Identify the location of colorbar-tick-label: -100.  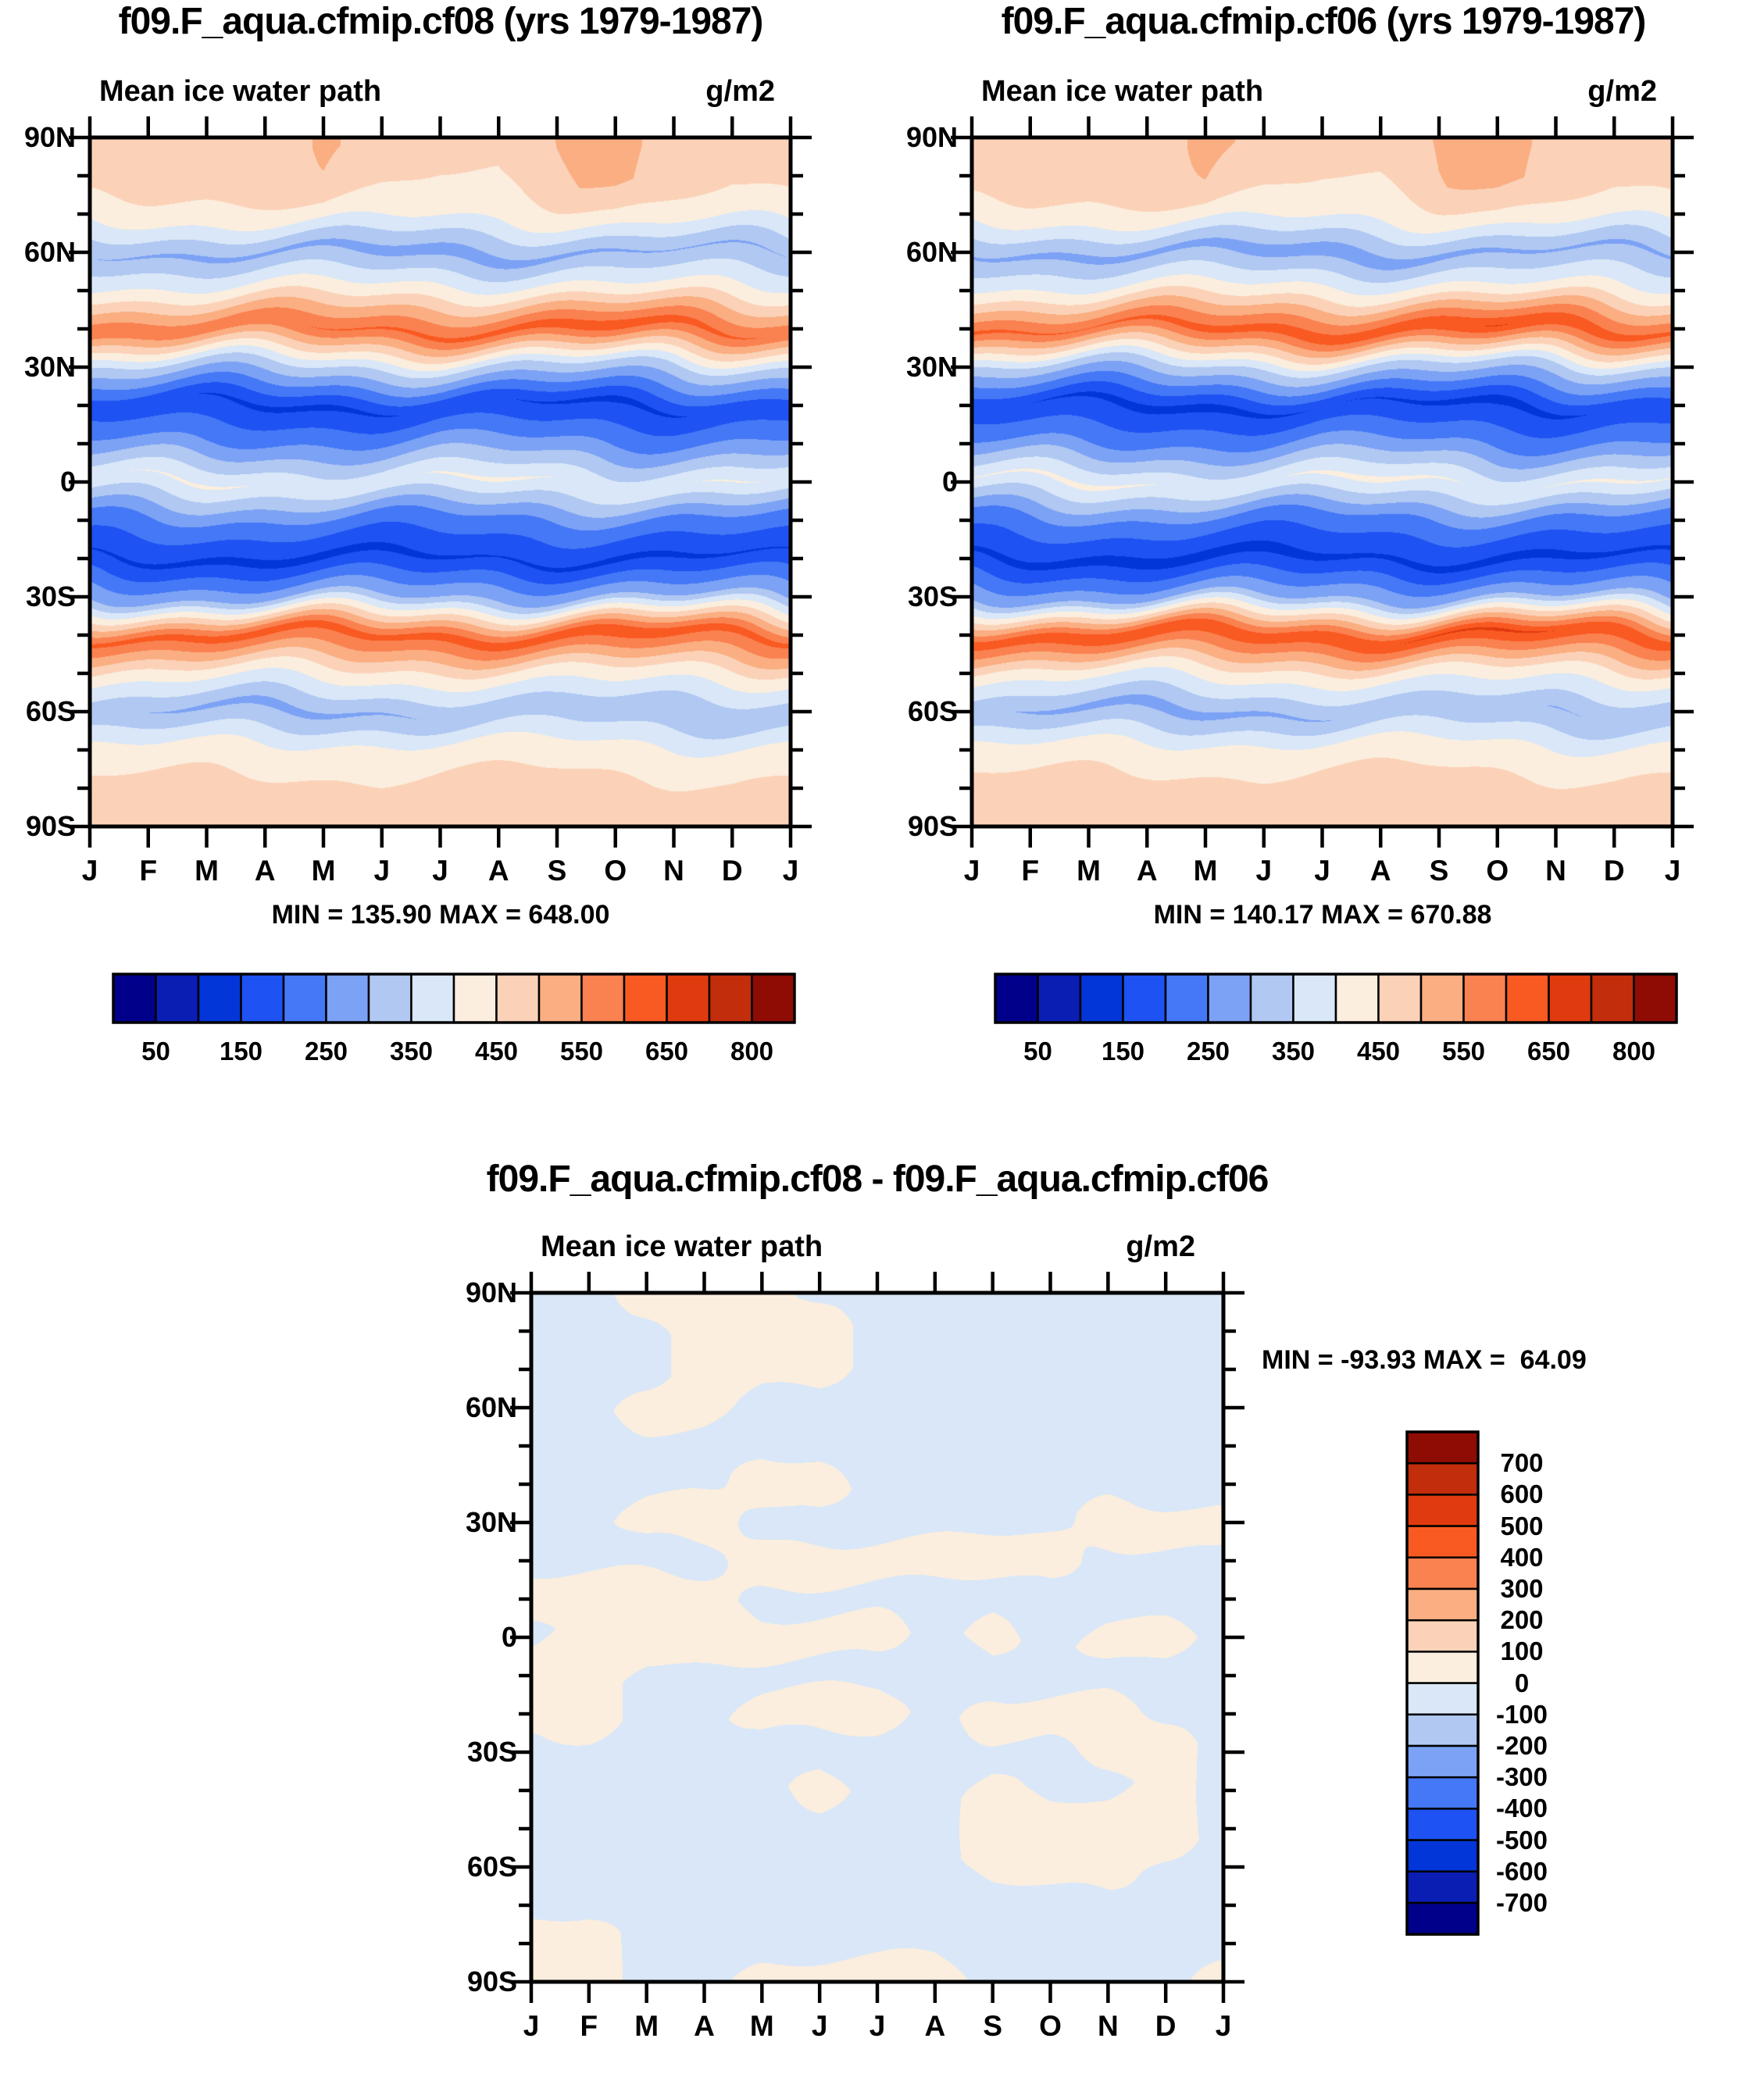
(1522, 1714).